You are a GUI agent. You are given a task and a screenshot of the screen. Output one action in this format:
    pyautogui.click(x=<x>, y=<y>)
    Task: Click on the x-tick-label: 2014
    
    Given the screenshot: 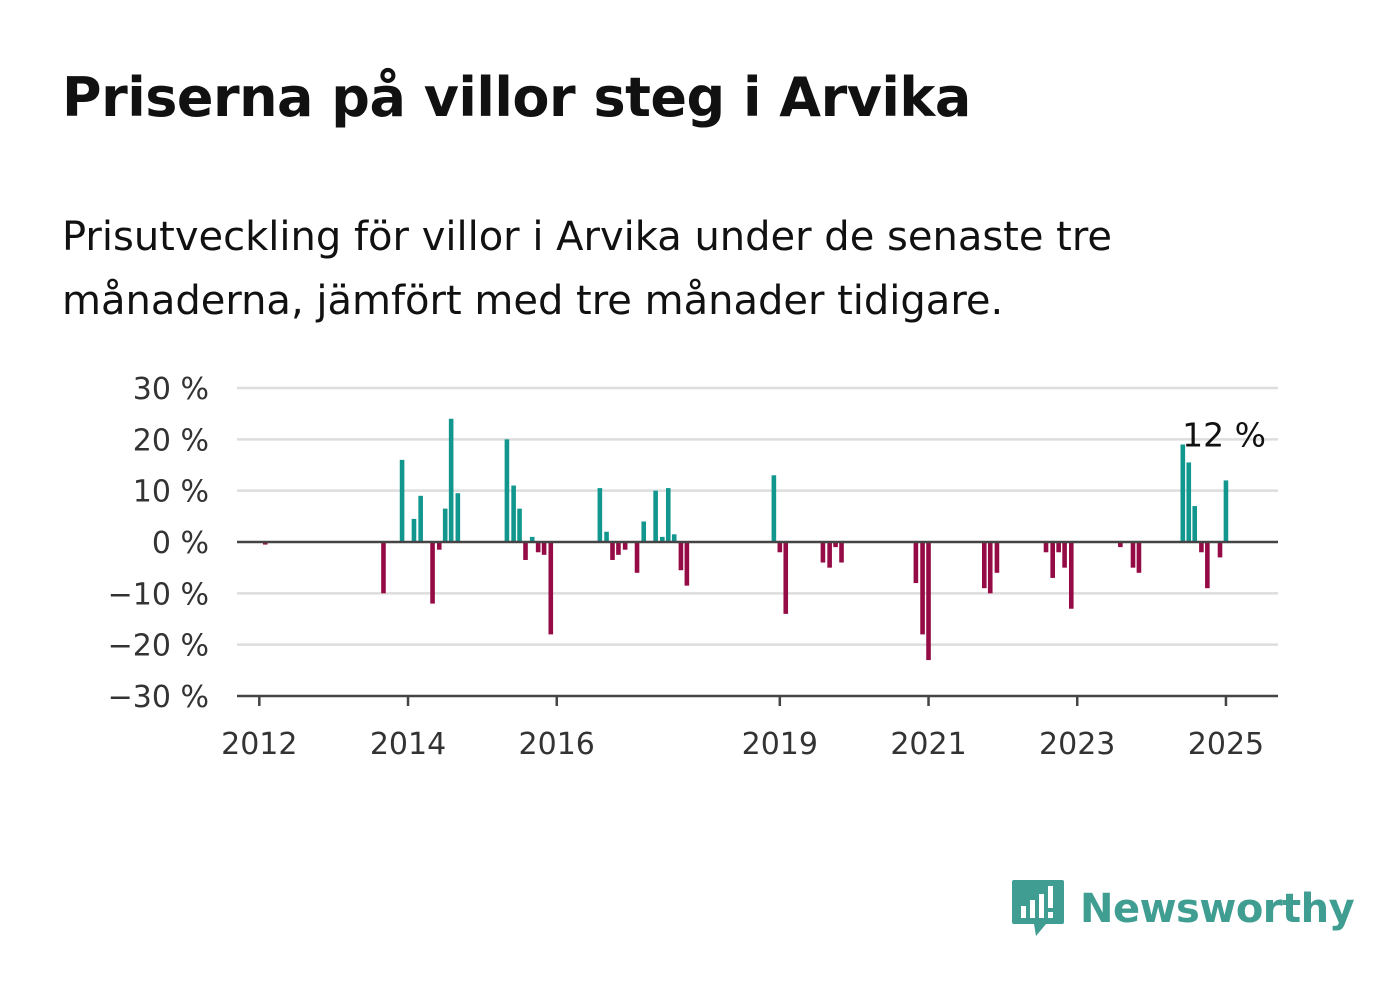 What is the action you would take?
    pyautogui.click(x=408, y=744)
    